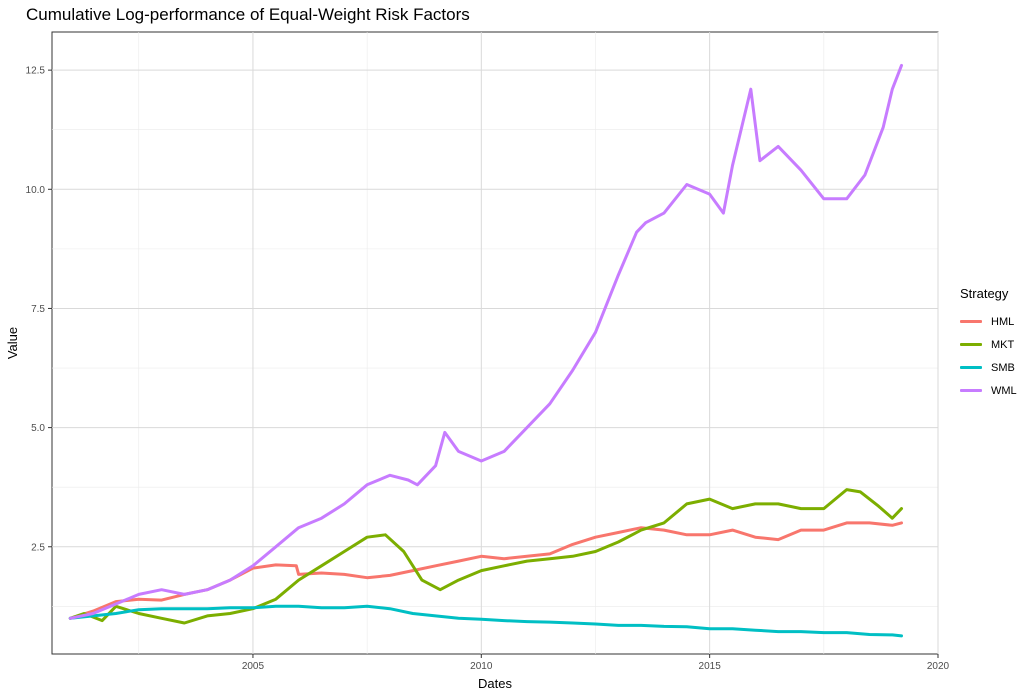 The image size is (1033, 698). Describe the element at coordinates (36, 71) in the screenshot. I see `y-tick-label: 12.5` at that location.